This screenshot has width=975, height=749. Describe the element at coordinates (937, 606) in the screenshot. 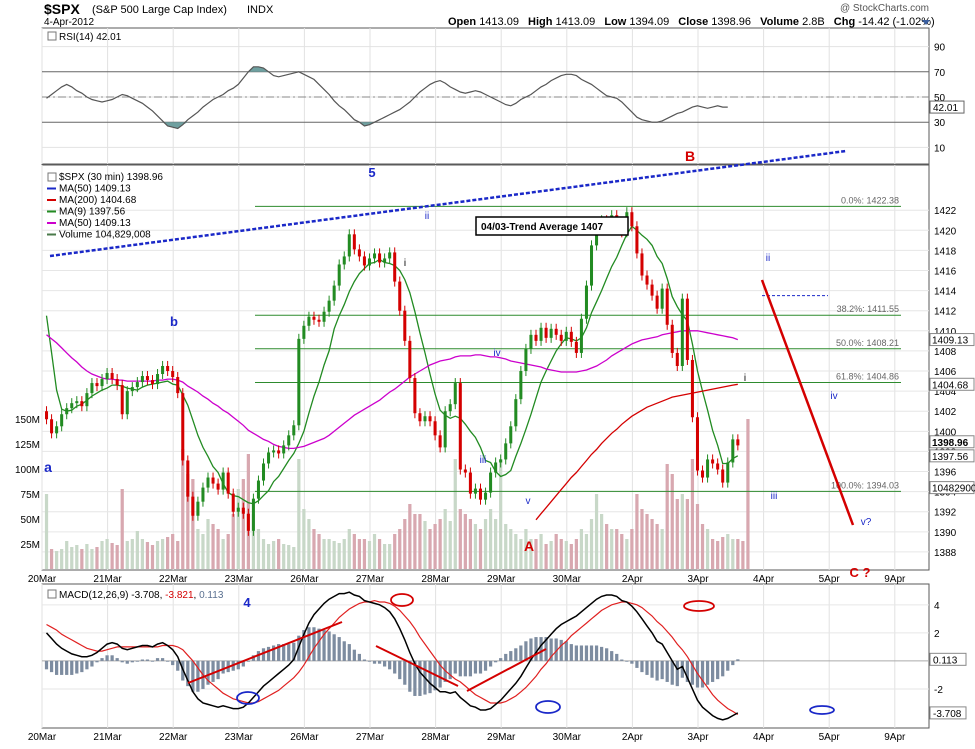

I see `macd-tick-label: 4` at that location.